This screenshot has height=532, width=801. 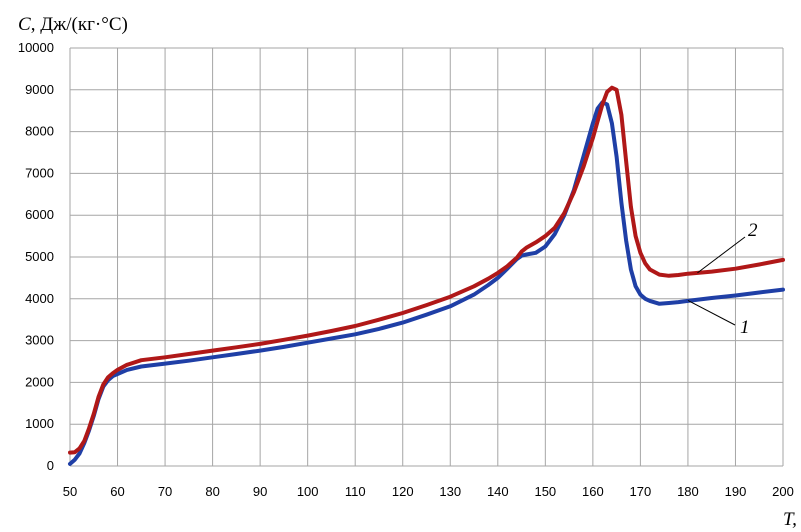 What do you see at coordinates (790, 519) in the screenshot?
I see `x-axis-label: T,` at bounding box center [790, 519].